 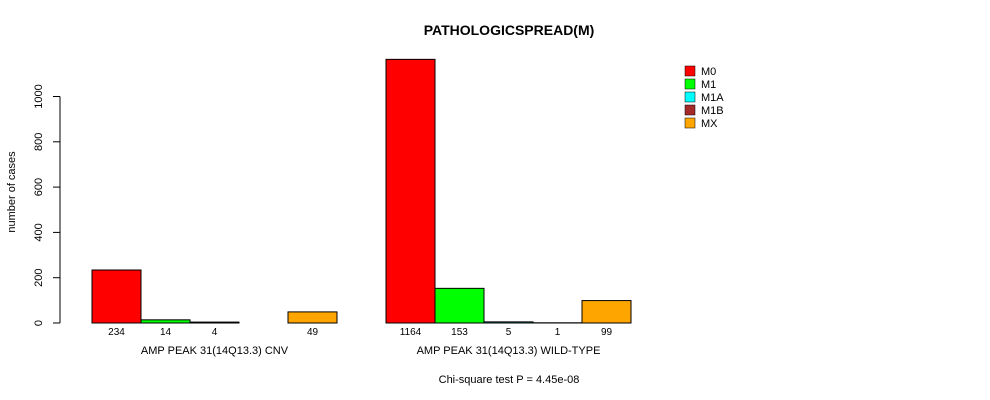 What do you see at coordinates (215, 351) in the screenshot?
I see `group-label-1: AMP PEAK 31(14Q13.3) CNV` at bounding box center [215, 351].